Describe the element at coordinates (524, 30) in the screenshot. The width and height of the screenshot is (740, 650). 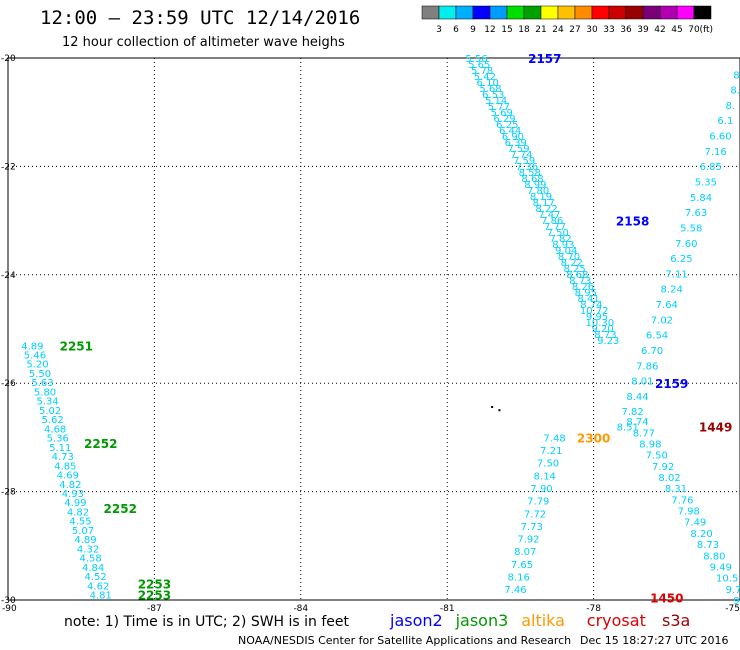
I see `legend-label: 18` at that location.